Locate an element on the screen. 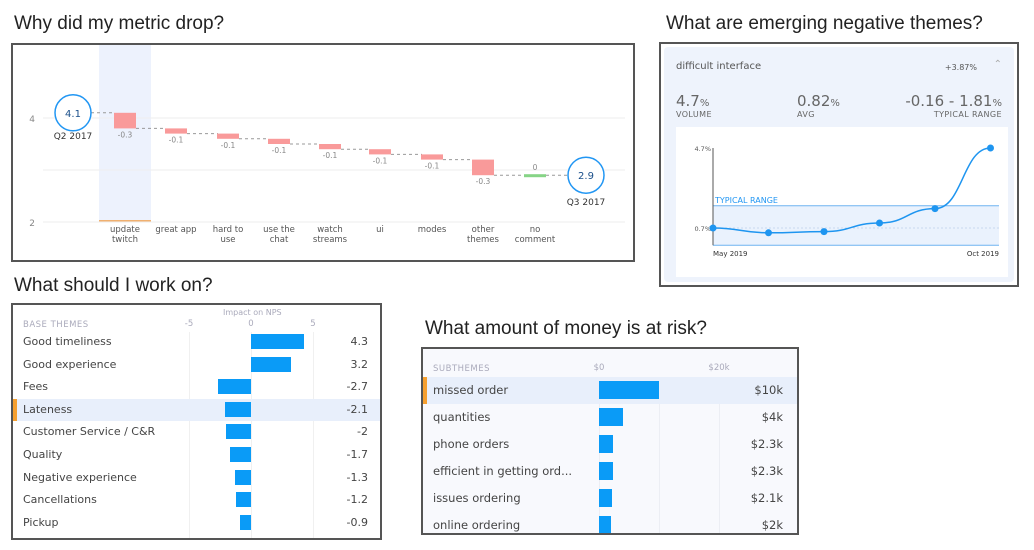 The image size is (1034, 550). theme-row: Lateness -2.1 is located at coordinates (196, 409).